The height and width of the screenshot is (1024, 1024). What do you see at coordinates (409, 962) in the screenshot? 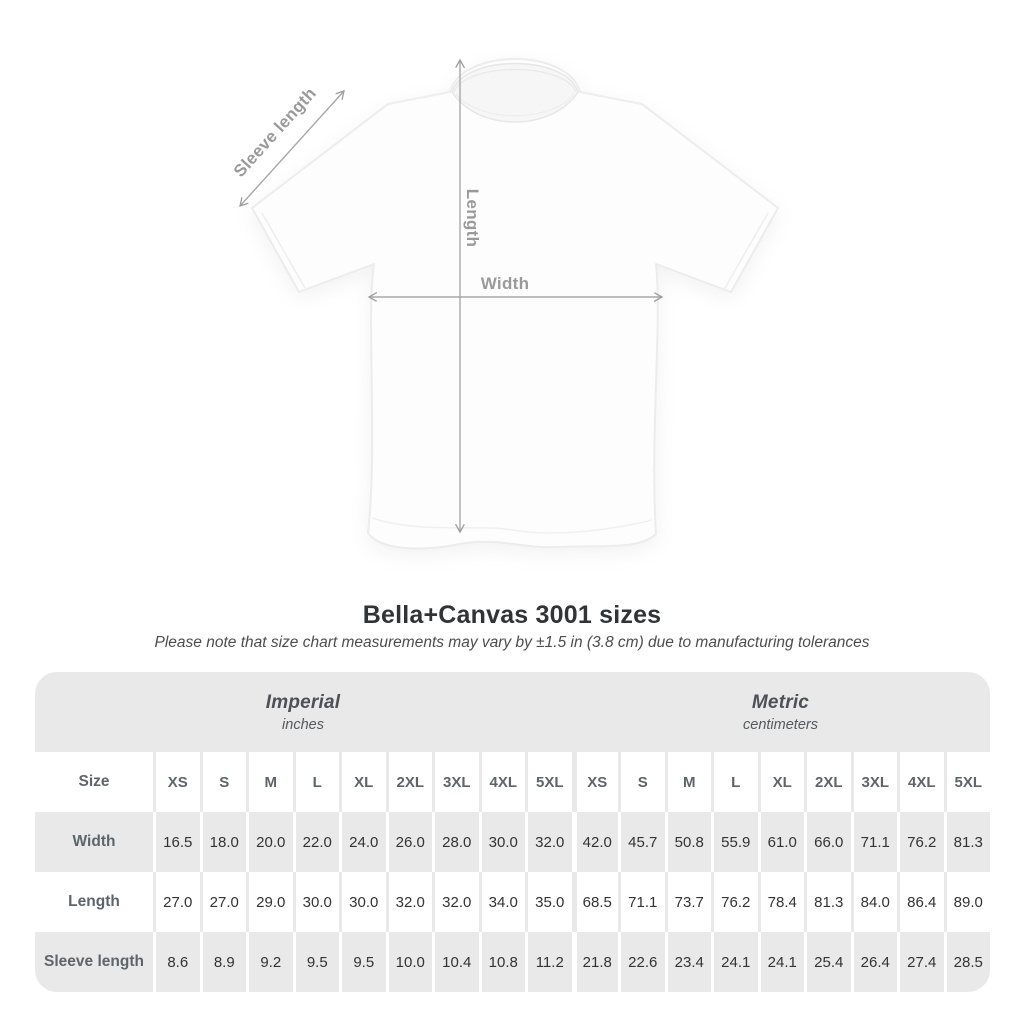
I see `table-cell: 10.0` at bounding box center [409, 962].